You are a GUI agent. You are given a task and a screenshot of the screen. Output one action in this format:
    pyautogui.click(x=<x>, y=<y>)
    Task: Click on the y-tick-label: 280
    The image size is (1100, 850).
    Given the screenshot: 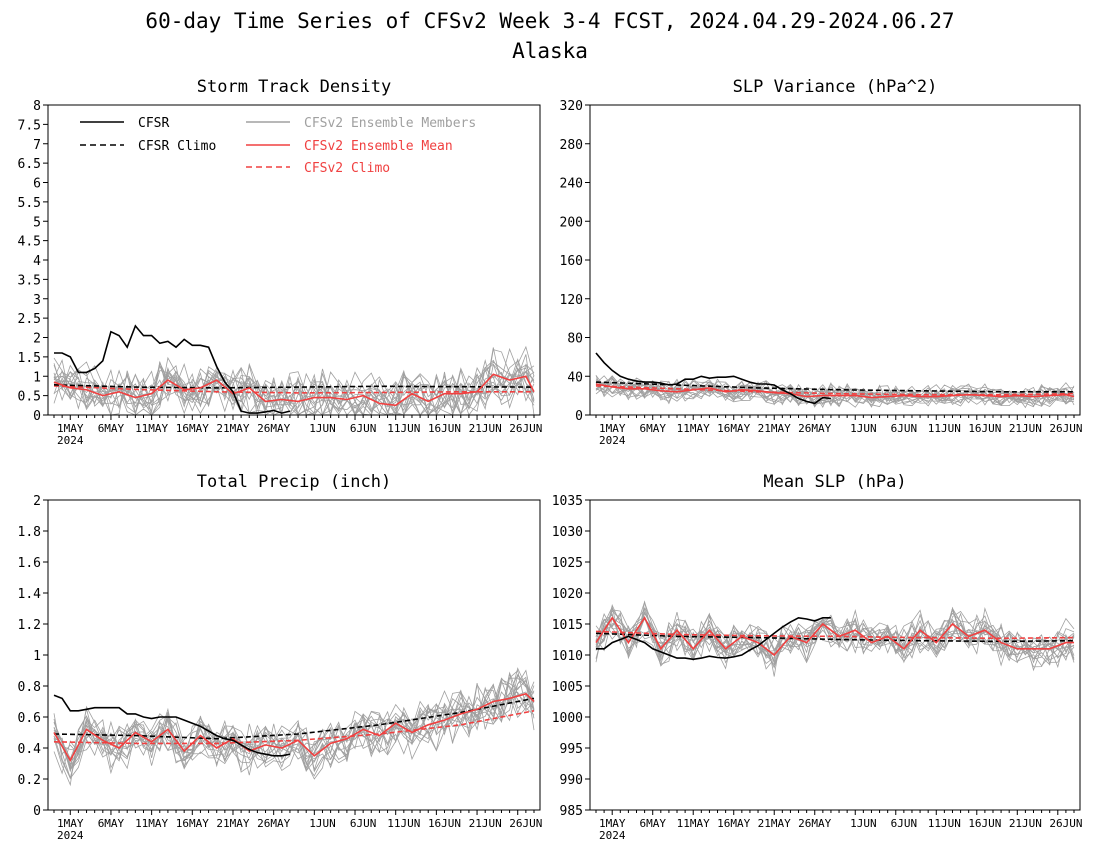 What is the action you would take?
    pyautogui.click(x=571, y=145)
    